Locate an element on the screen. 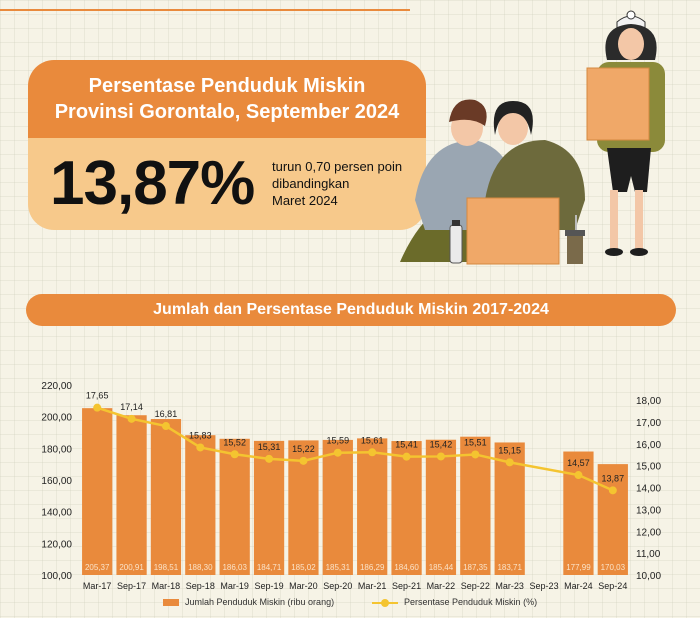  x-tick-label: Mar-20 is located at coordinates (303, 586).